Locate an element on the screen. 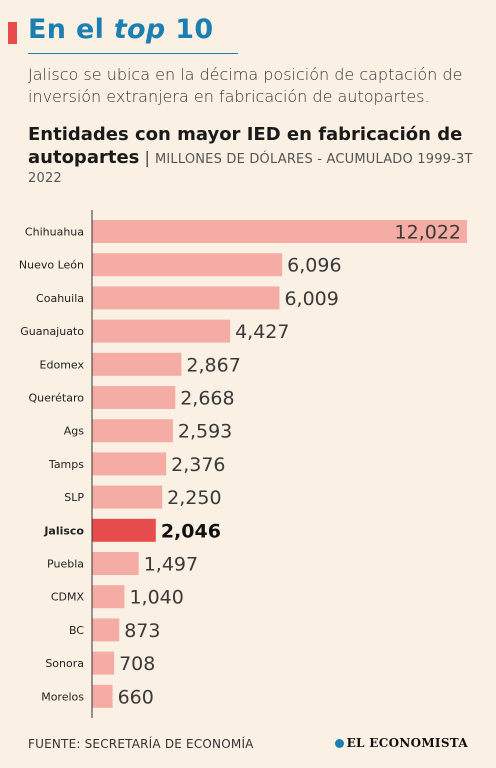  chart-units: MILLONES DE DÓLARES - ACUMULADO 1999-3T is located at coordinates (313, 159).